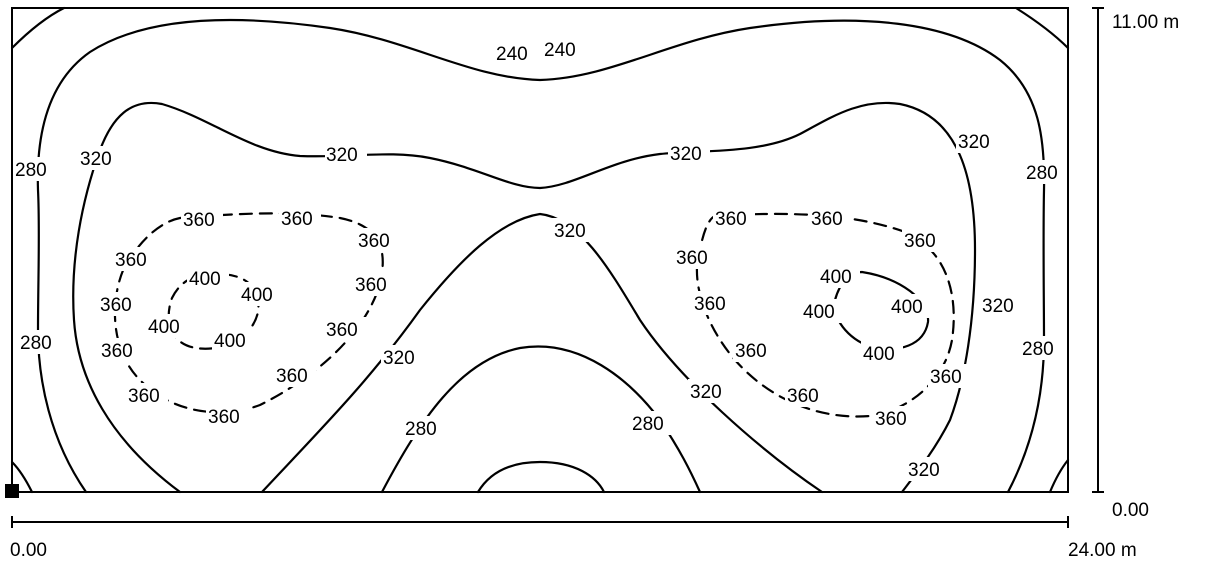 This screenshot has height=564, width=1209. I want to click on height-label: 11.00 m, so click(1145, 22).